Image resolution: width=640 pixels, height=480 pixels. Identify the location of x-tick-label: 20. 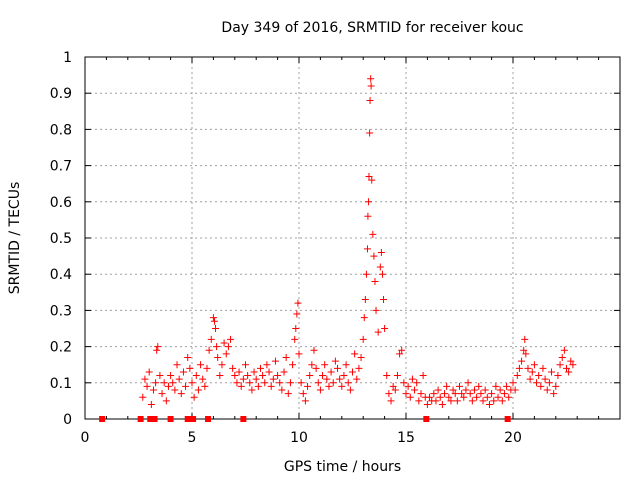
(513, 438).